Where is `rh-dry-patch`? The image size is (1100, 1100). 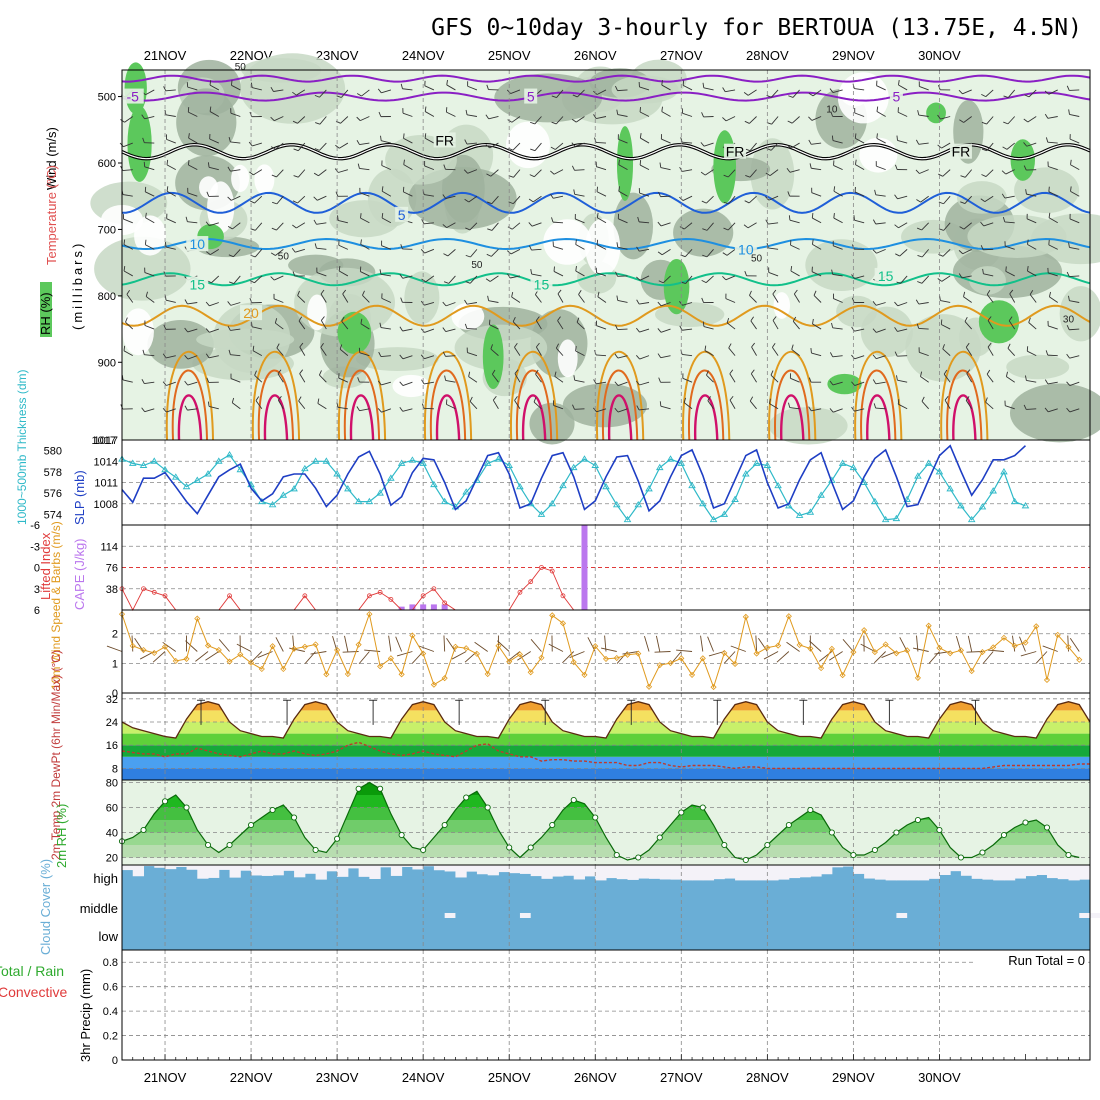
rh-dry-patch is located at coordinates (138, 332).